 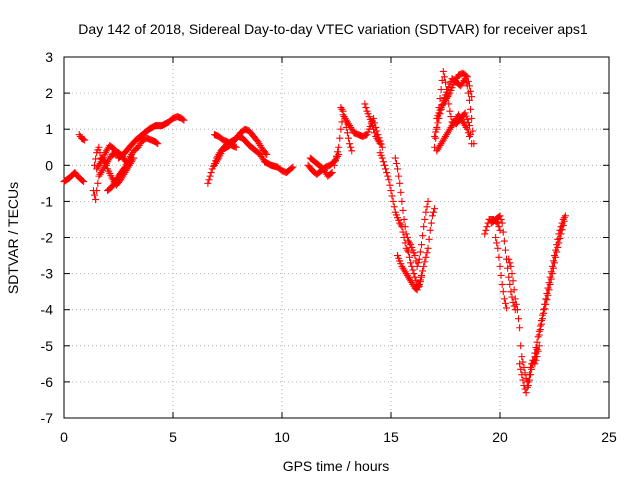 What do you see at coordinates (47, 201) in the screenshot?
I see `y-tick-label: -1` at bounding box center [47, 201].